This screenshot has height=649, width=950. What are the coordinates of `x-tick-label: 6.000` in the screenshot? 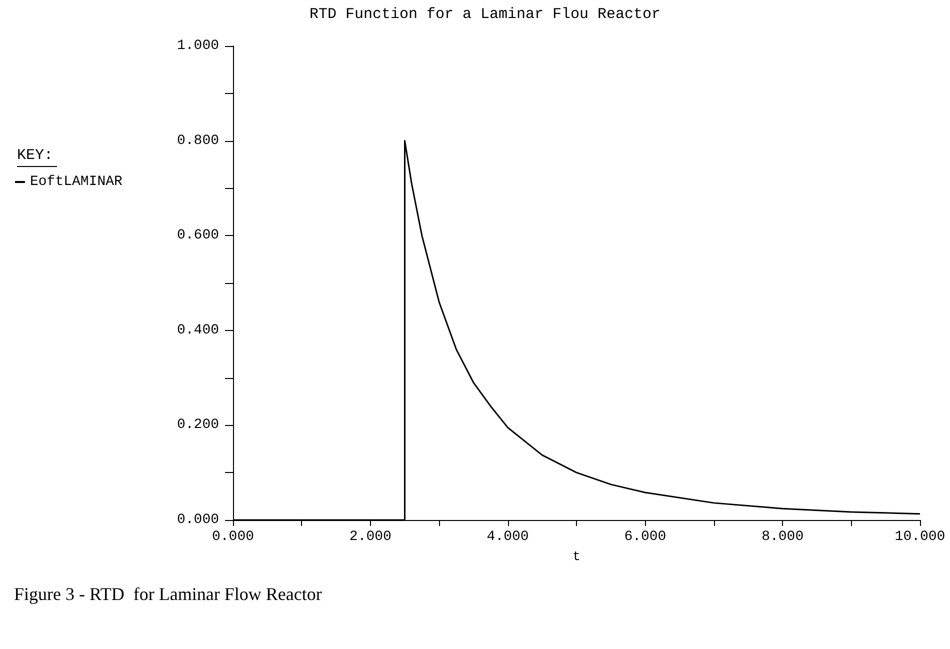 It's located at (645, 537).